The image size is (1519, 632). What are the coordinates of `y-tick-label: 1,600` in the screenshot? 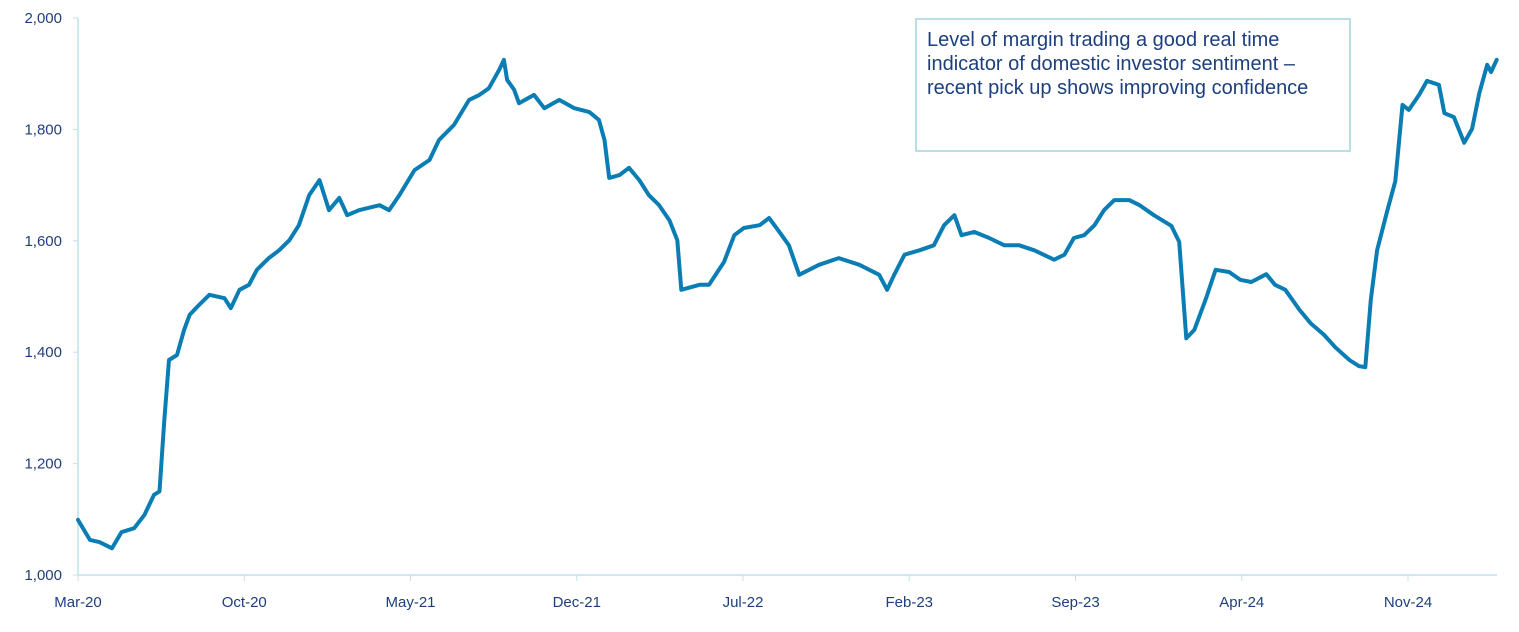 It's located at (43, 241).